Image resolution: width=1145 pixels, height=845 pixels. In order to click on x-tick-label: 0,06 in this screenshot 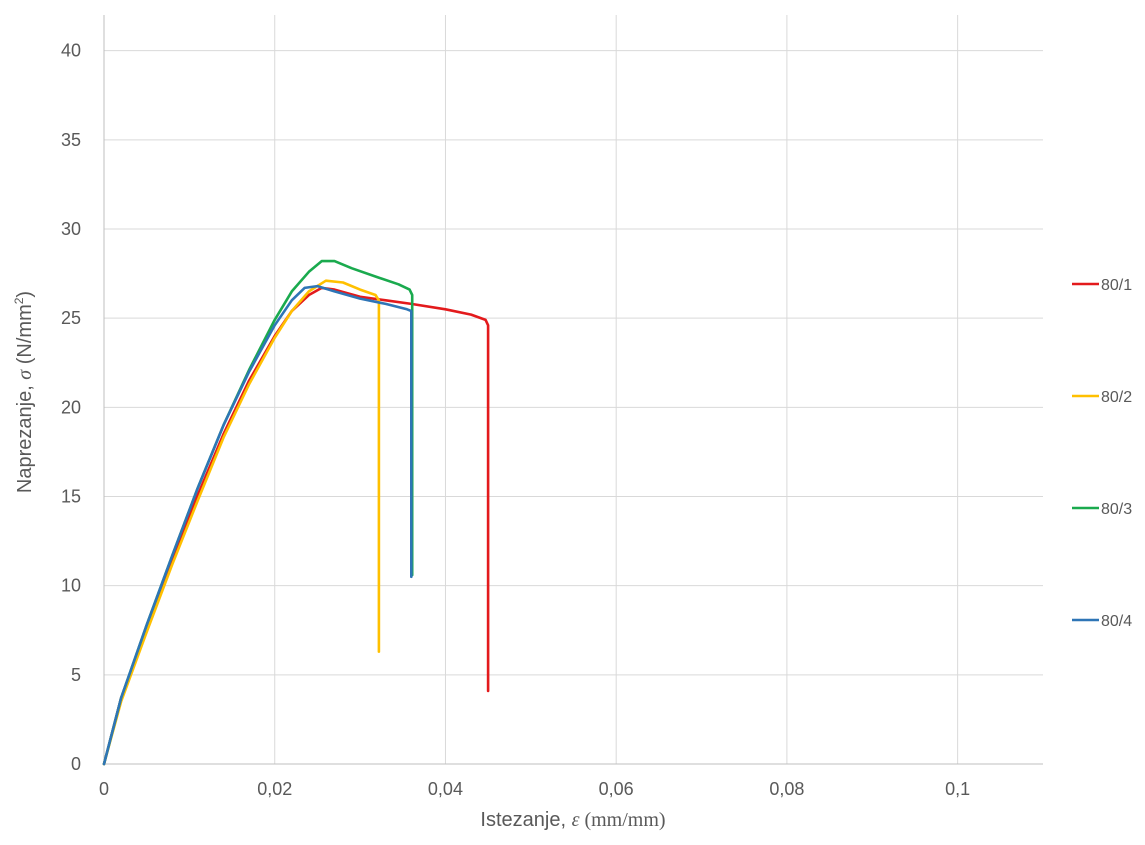, I will do `click(616, 789)`.